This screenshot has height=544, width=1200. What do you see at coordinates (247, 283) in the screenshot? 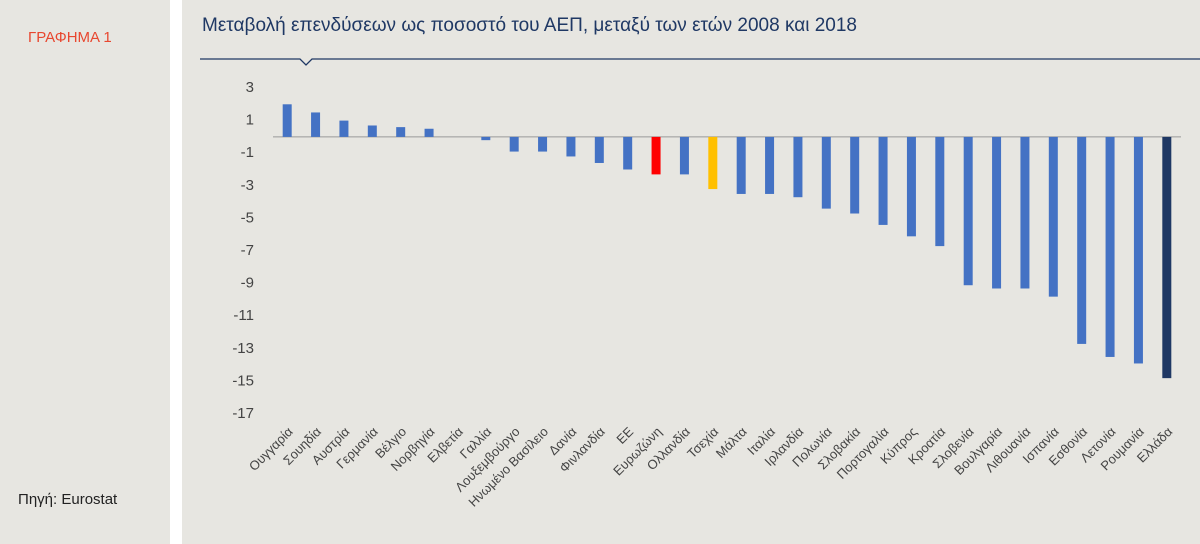
I see `y-tick-label: -9` at bounding box center [247, 283].